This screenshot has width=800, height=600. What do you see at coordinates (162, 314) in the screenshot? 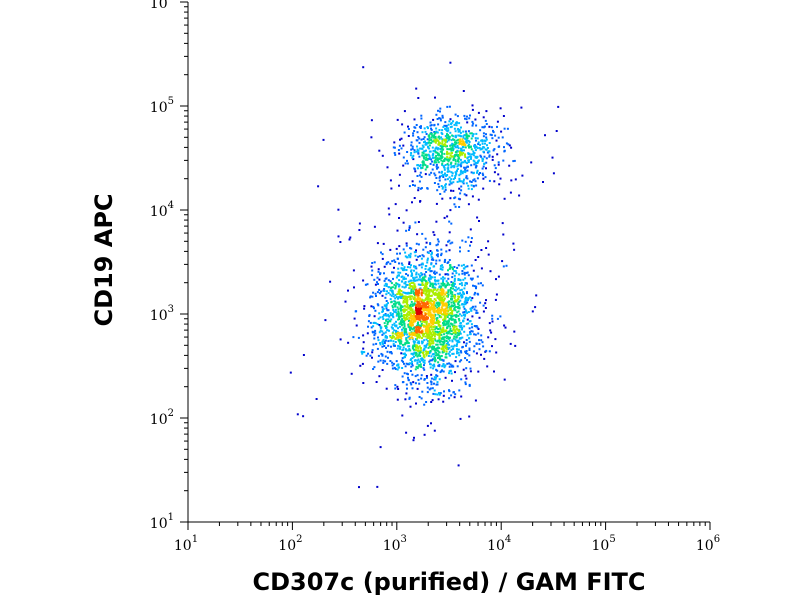
I see `y-tick-label: 103` at bounding box center [162, 314].